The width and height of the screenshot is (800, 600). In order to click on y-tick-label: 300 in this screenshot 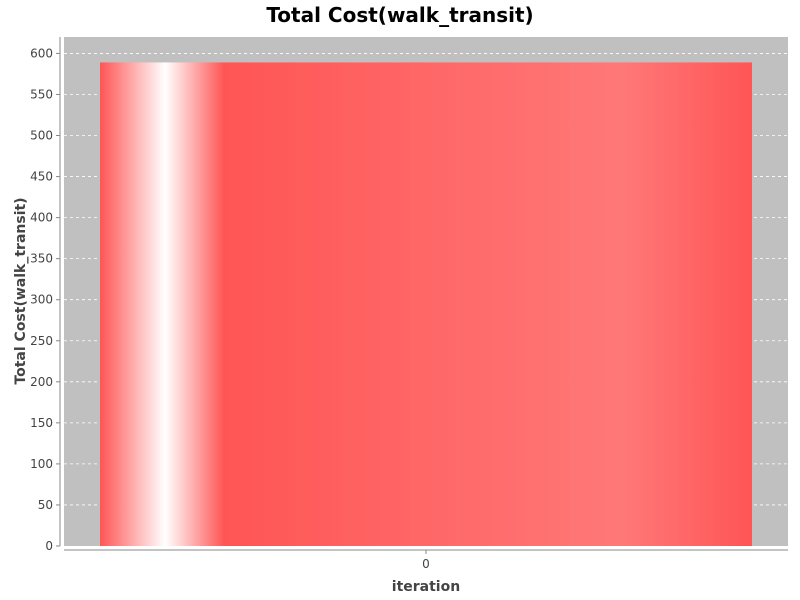, I will do `click(41, 300)`.